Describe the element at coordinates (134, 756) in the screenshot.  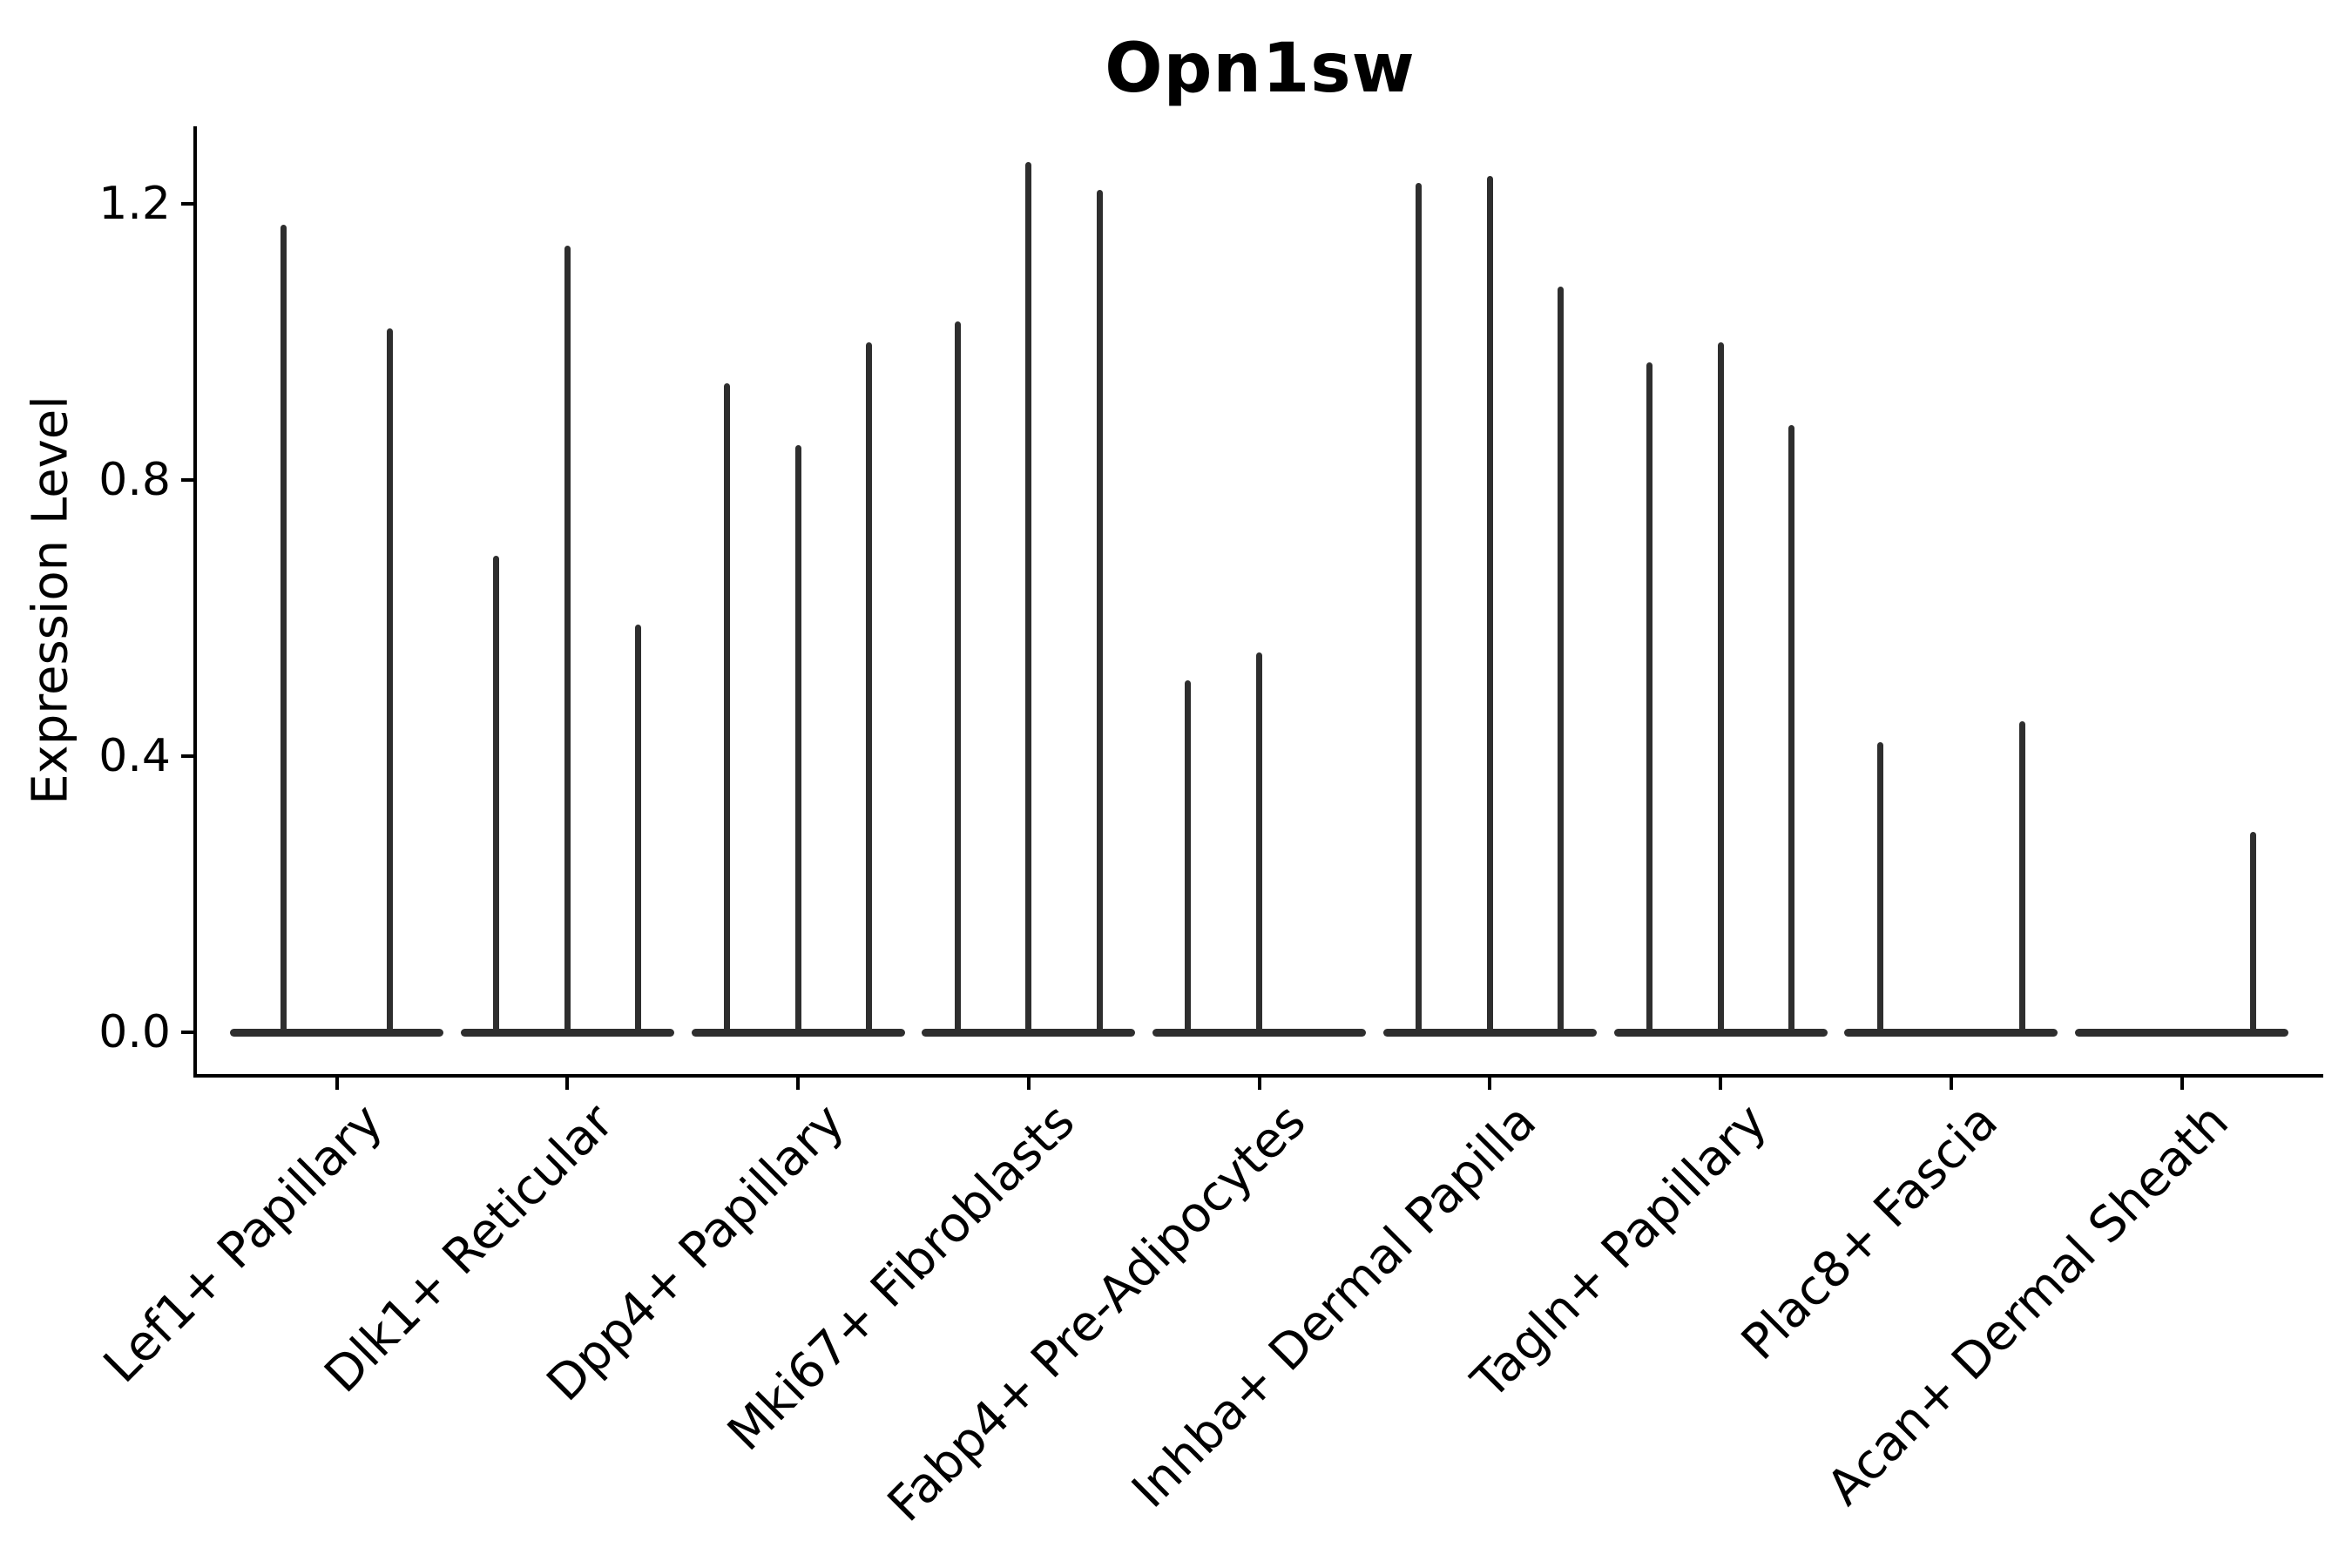
I see `y-tick-label: 0.4` at that location.